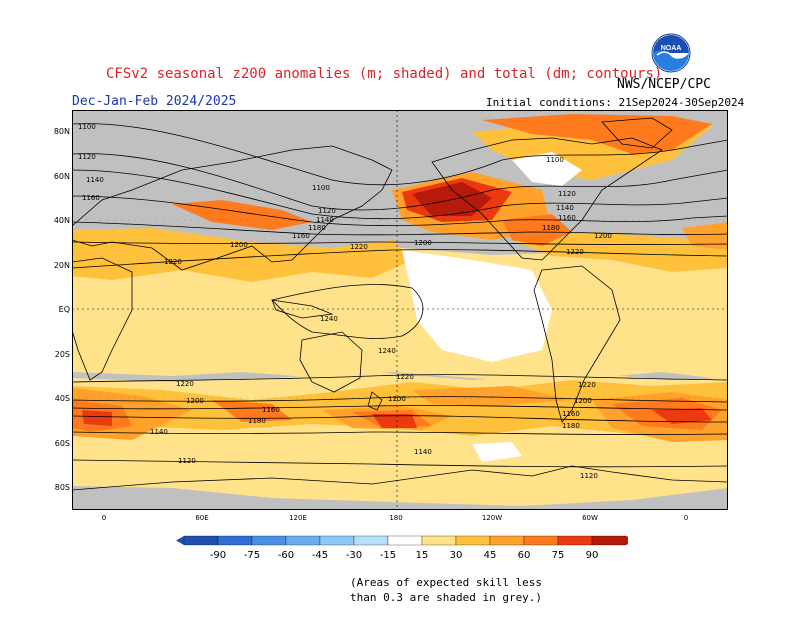 The height and width of the screenshot is (618, 800). I want to click on australia-outline, so click(331, 362).